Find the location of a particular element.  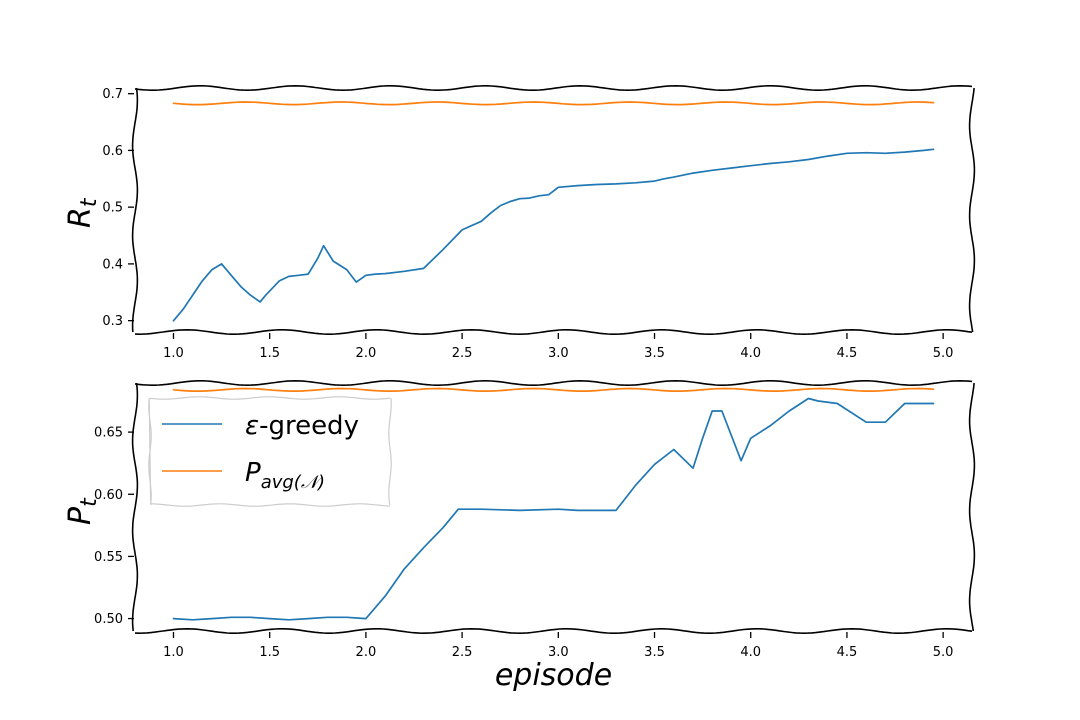

top-chart-ylabel-sub: t is located at coordinates (89, 202).